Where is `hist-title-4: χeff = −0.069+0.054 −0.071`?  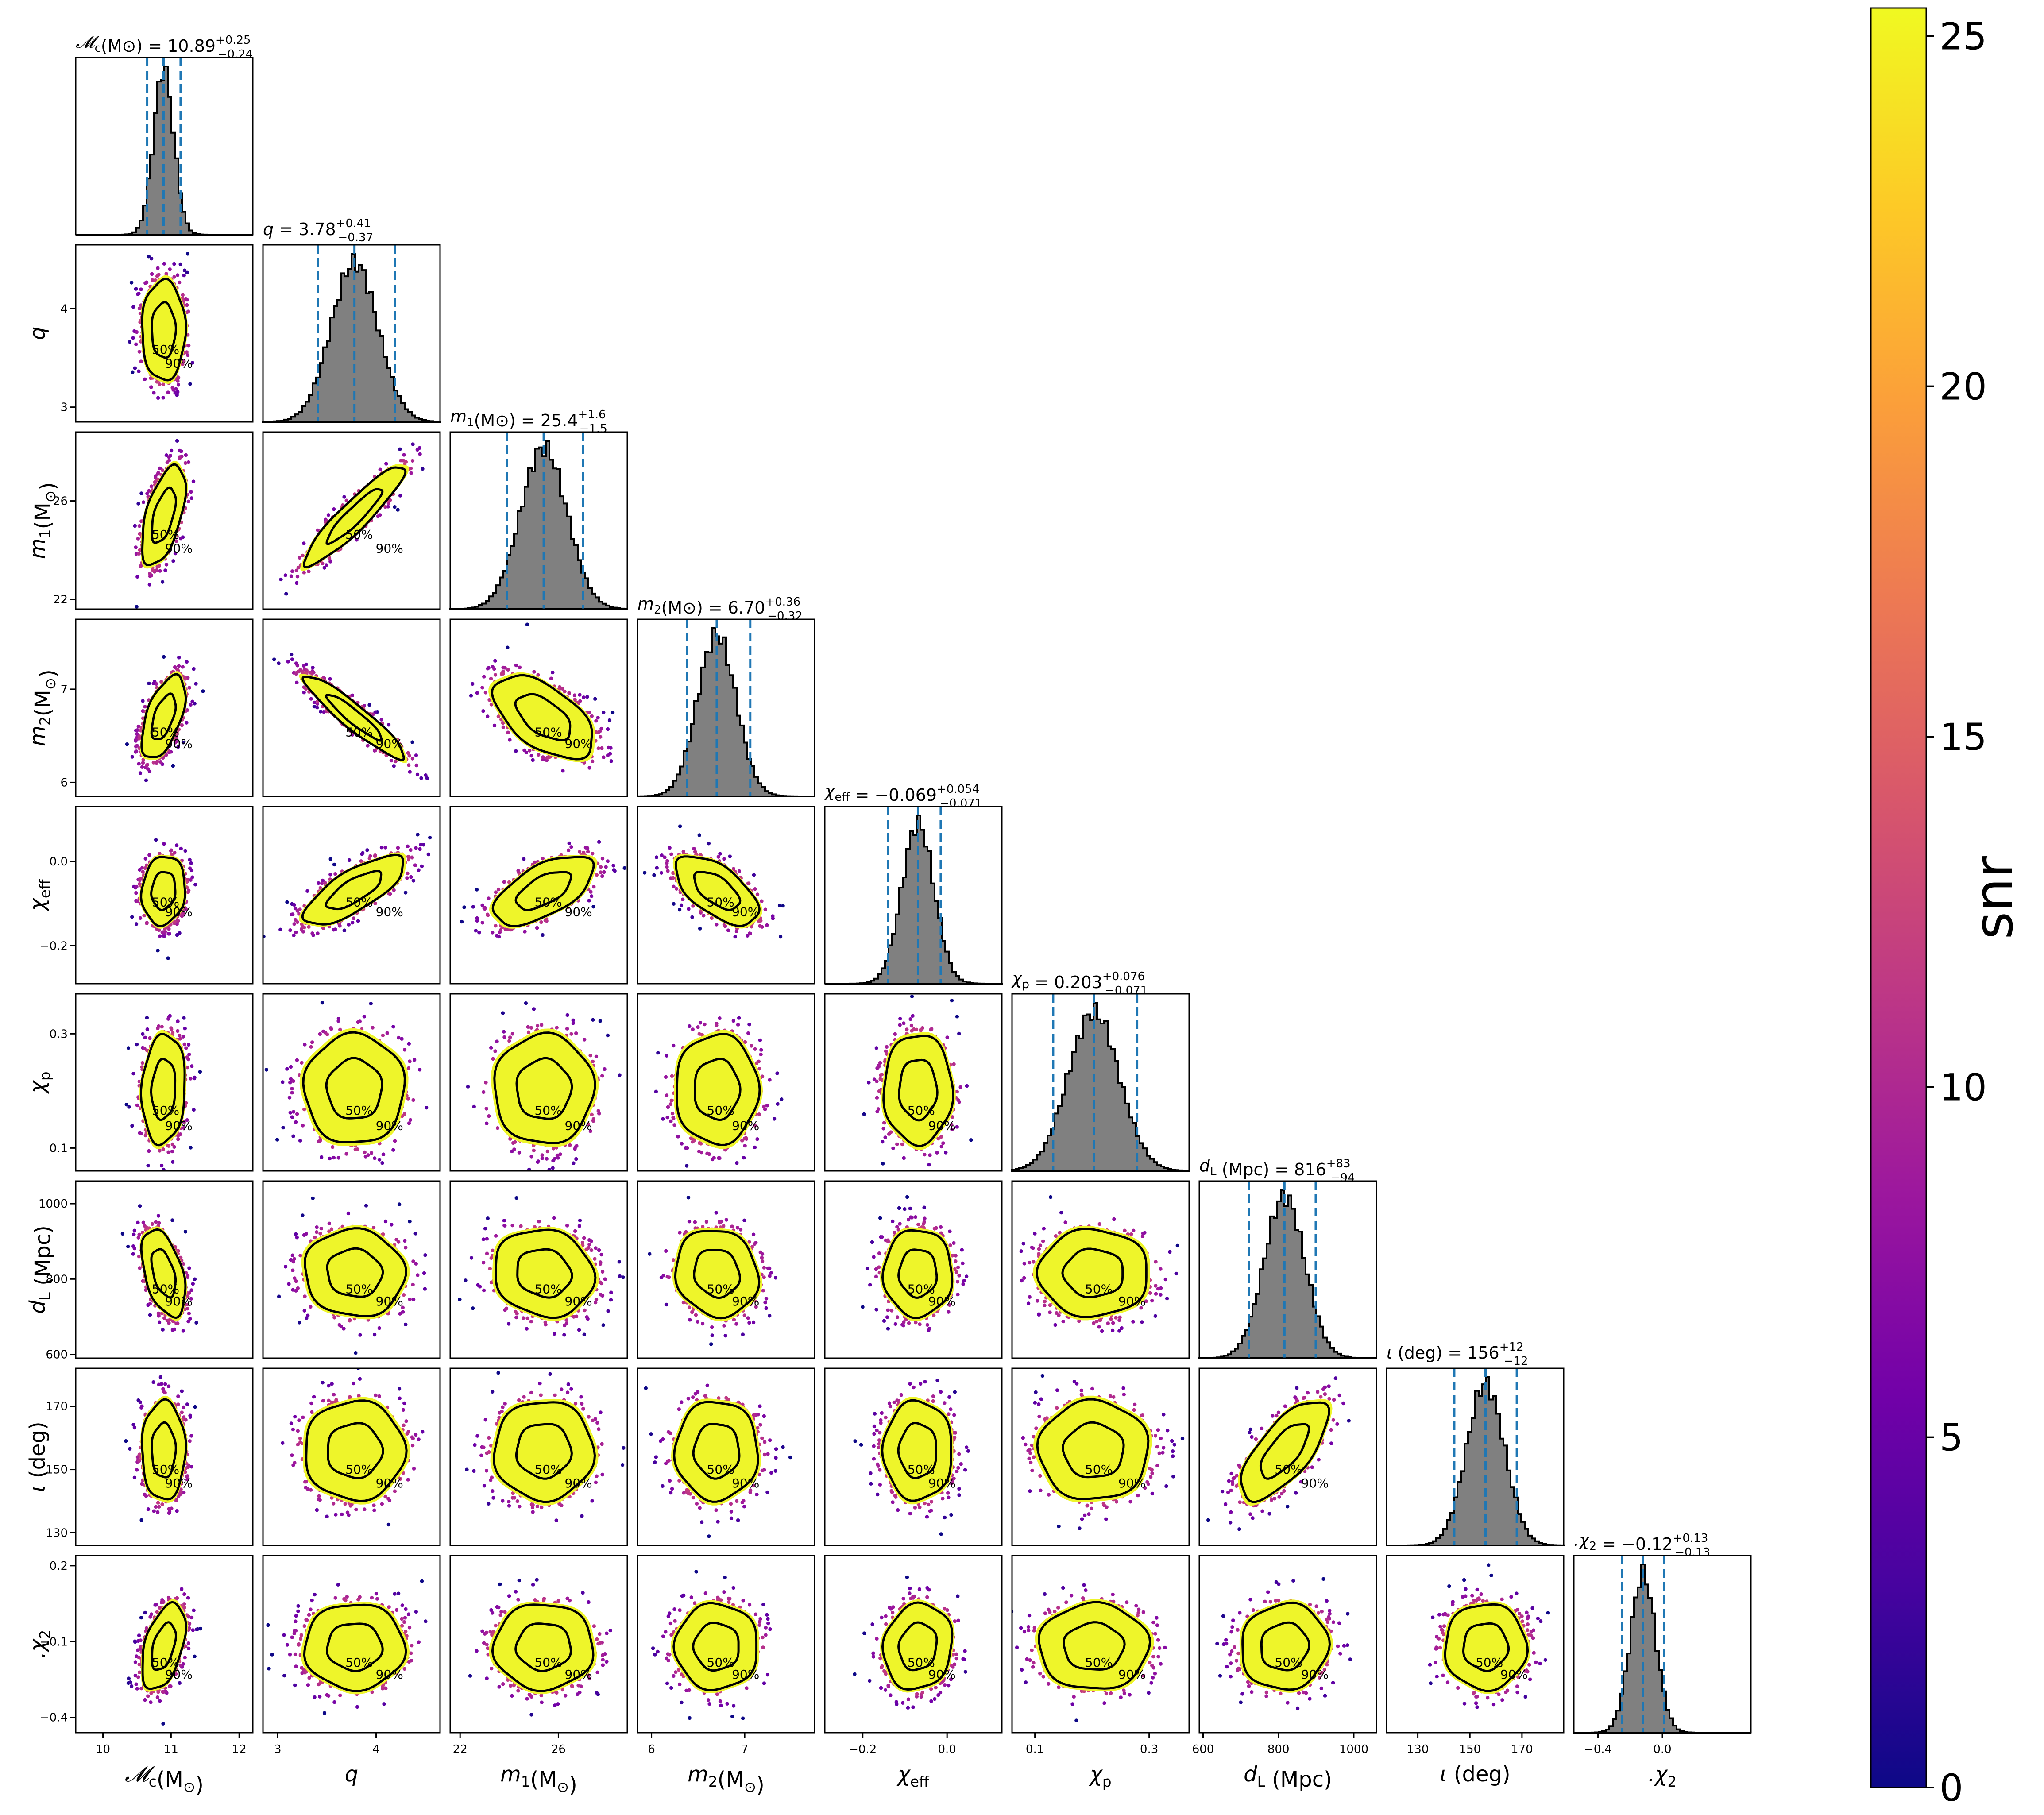 hist-title-4: χeff = −0.069+0.054 −0.071 is located at coordinates (903, 796).